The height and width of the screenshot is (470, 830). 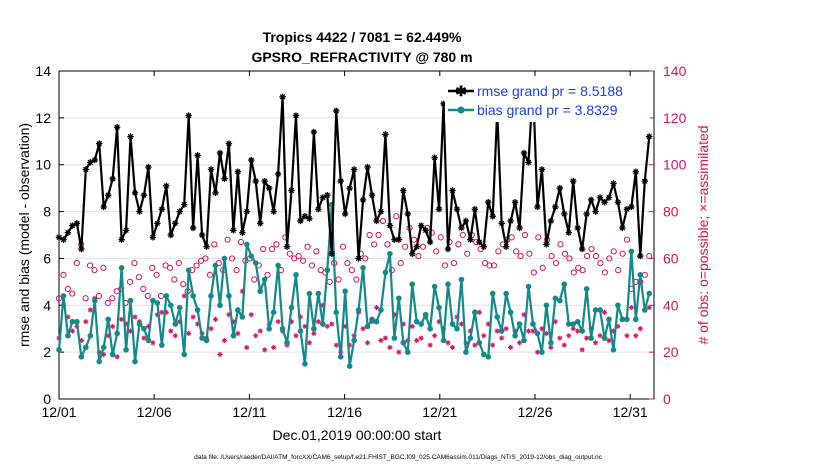 I want to click on left-tick-label: 0, so click(x=47, y=399).